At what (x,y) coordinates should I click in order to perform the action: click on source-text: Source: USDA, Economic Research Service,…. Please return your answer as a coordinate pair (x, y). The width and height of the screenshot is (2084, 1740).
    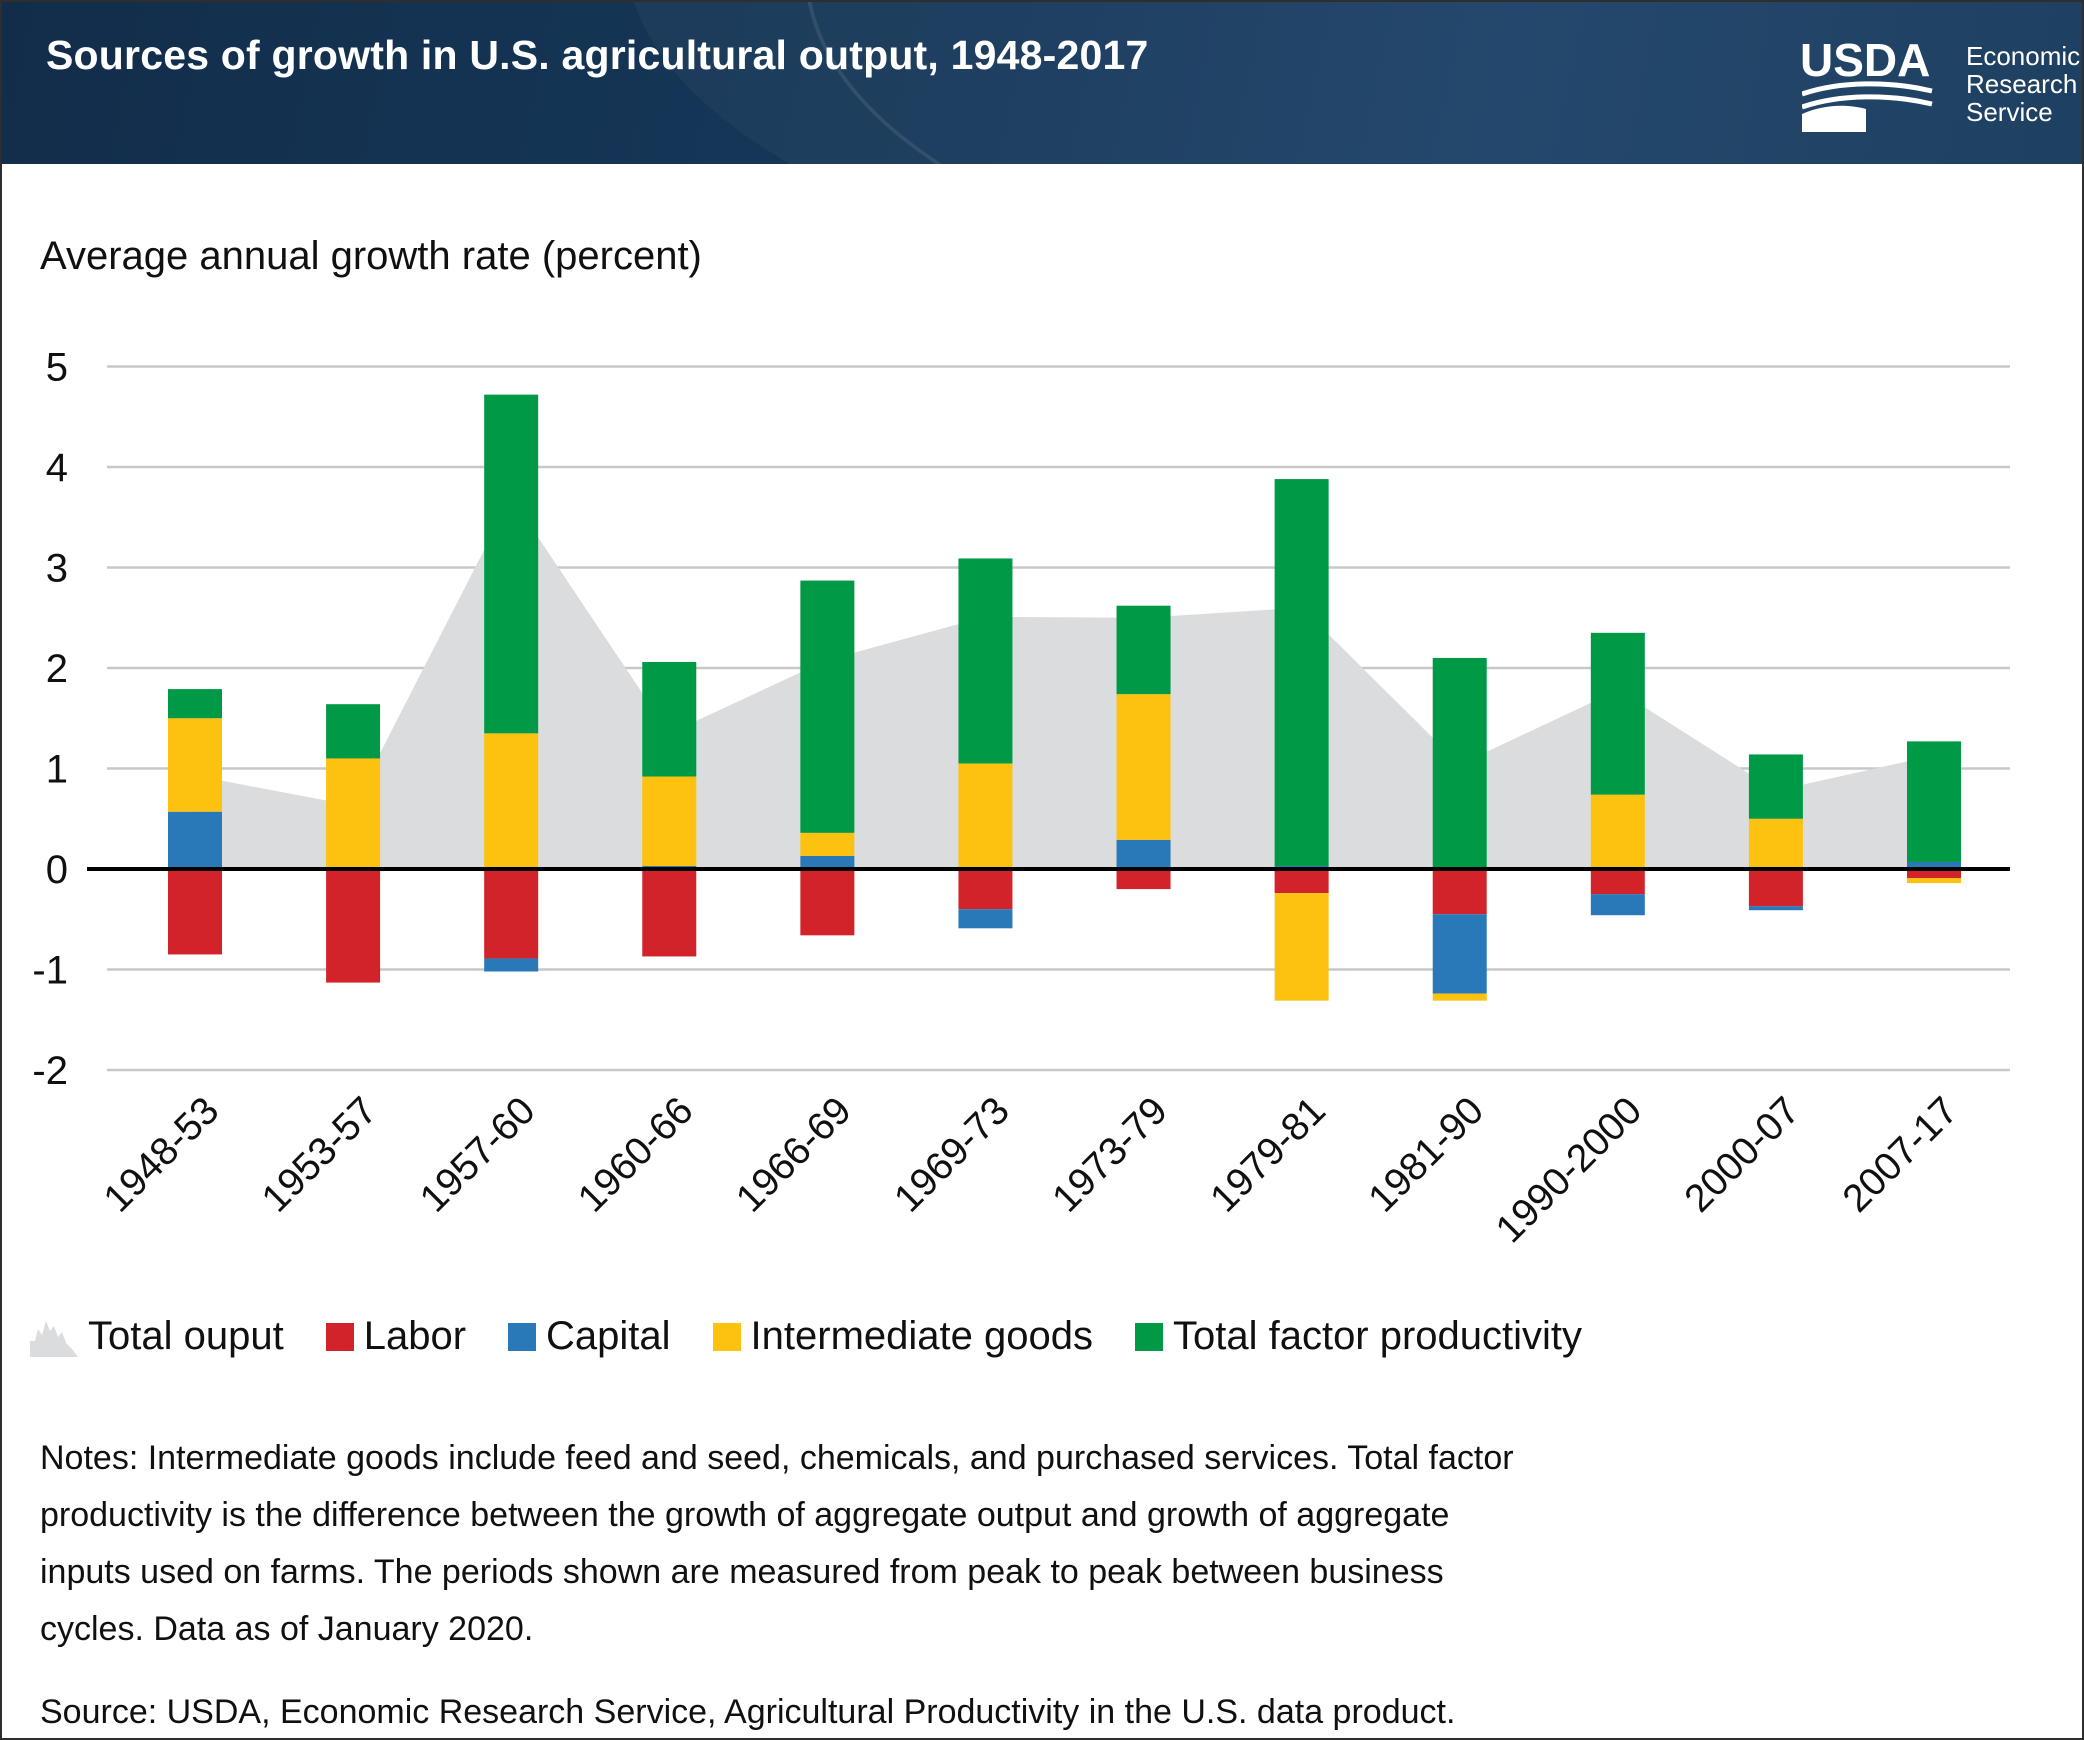
    Looking at the image, I should click on (748, 1712).